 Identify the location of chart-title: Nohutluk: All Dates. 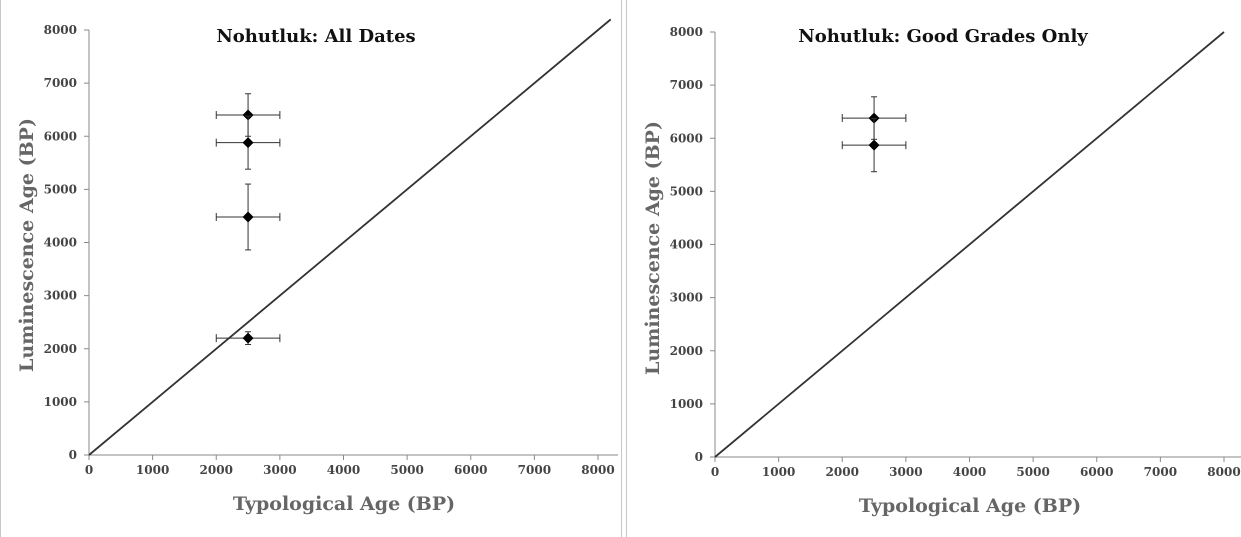
(315, 36).